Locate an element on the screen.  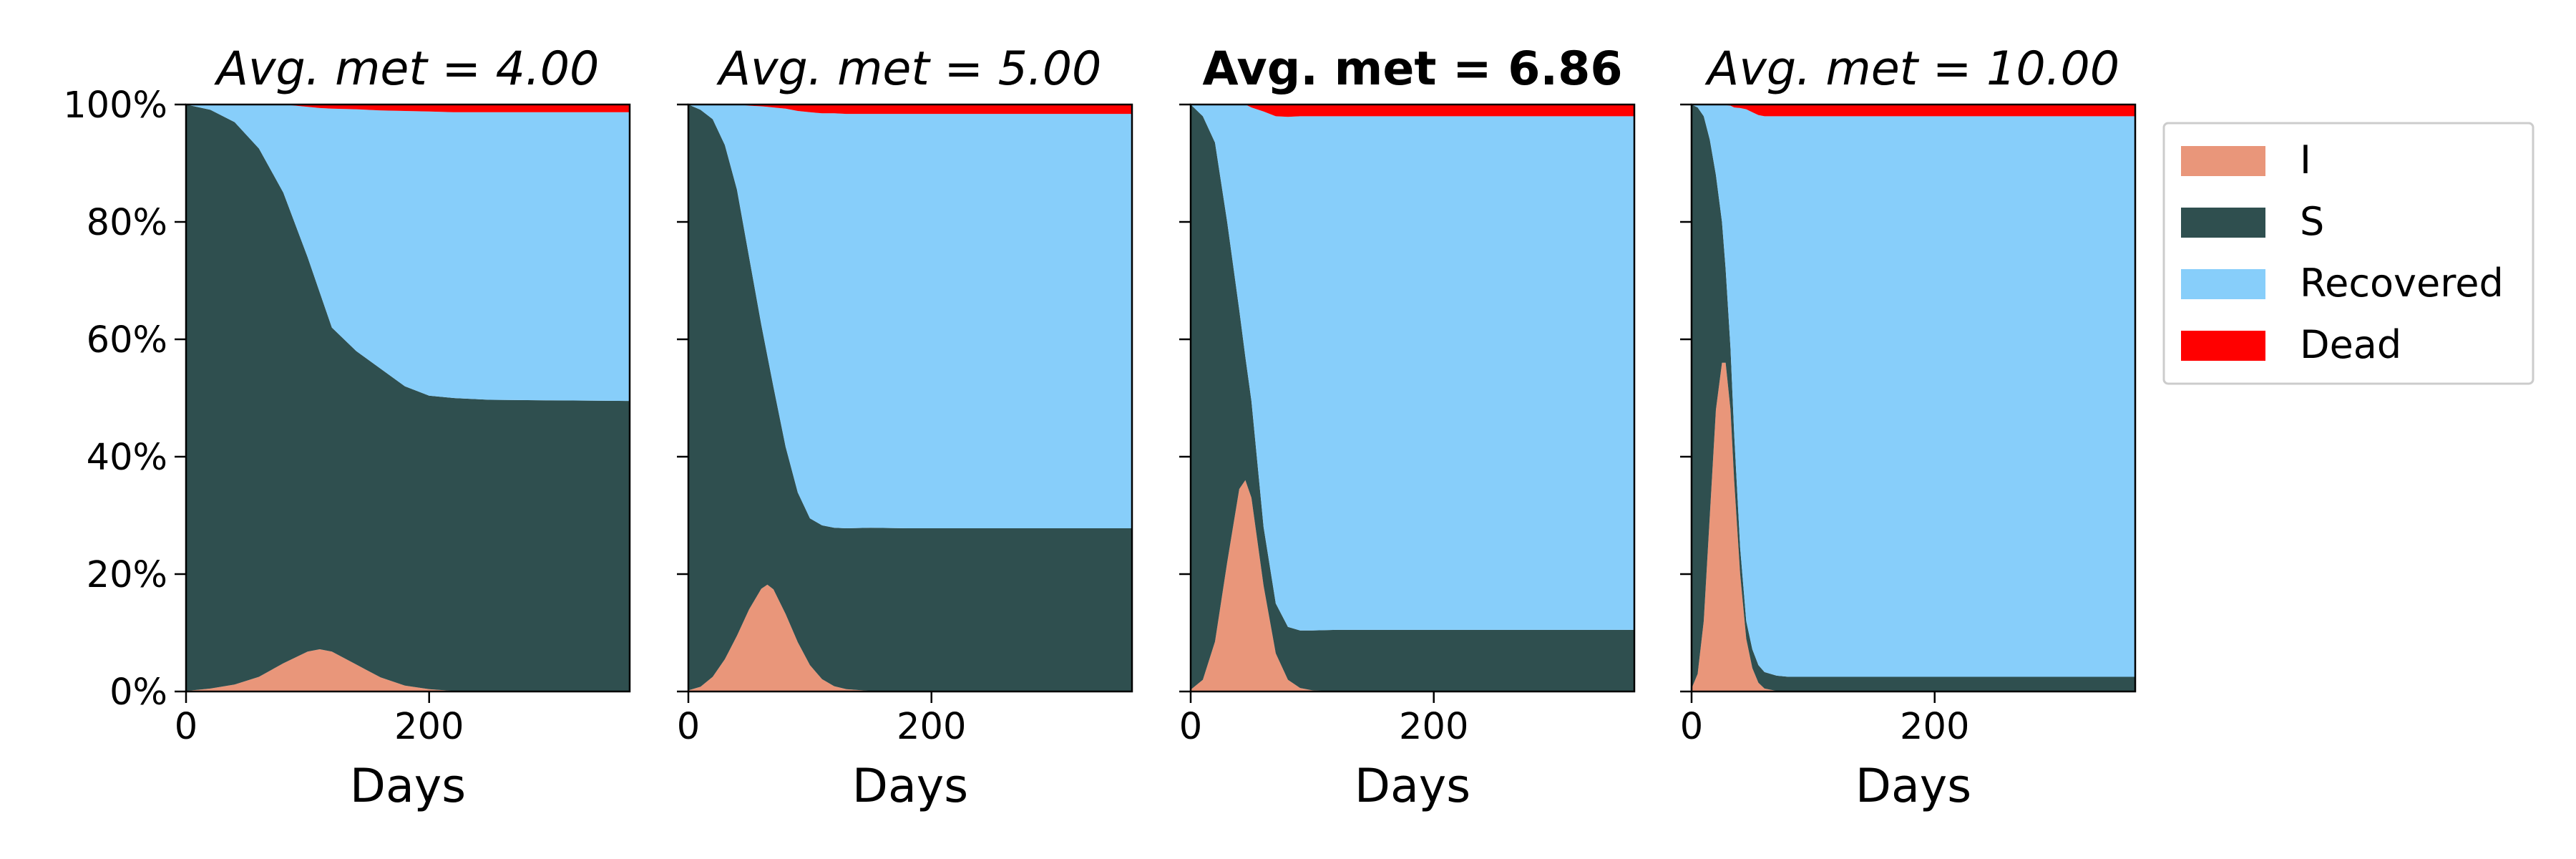
legend-frame is located at coordinates (2348, 253).